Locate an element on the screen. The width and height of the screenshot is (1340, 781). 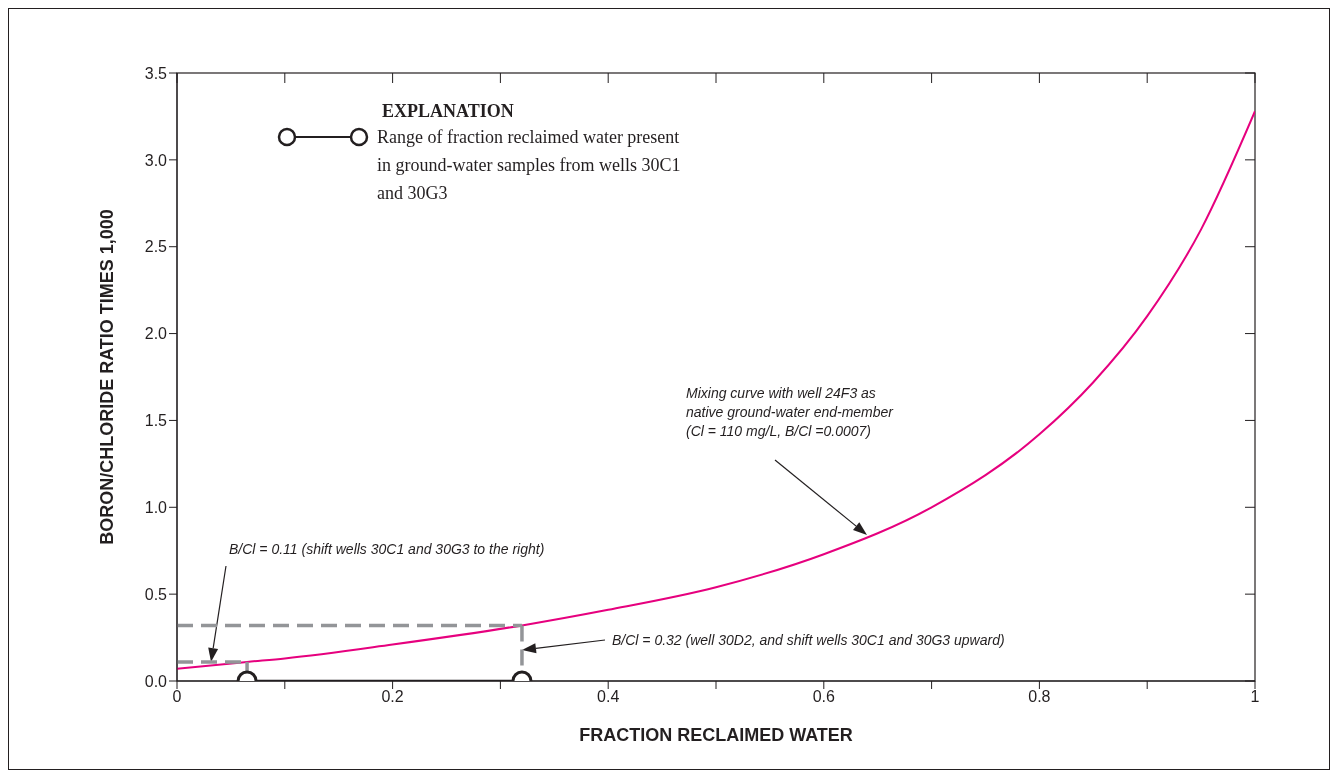
x-axis-title: FRACTION RECLAIMED WATER is located at coordinates (716, 735).